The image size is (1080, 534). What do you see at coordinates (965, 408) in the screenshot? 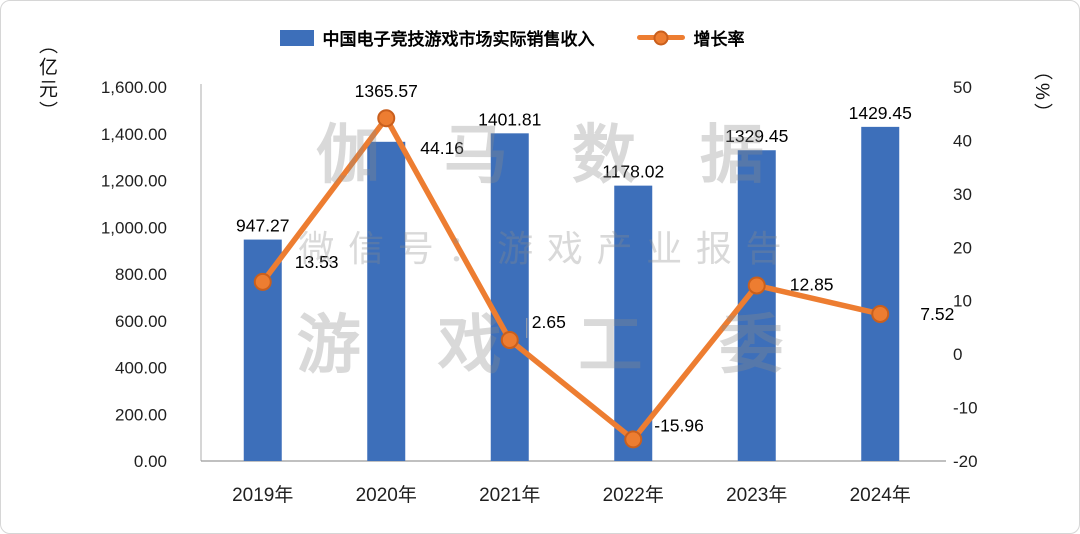
I see `right-axis-tick-label: -10` at bounding box center [965, 408].